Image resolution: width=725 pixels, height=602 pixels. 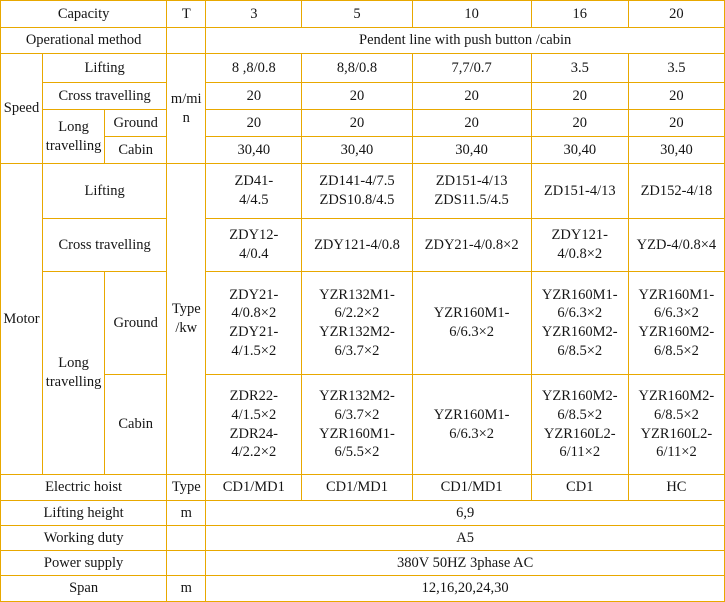 I want to click on motor-long-ground-4: YZR160M1- 6/6.3×2 YZR160M2- 6/8.5×2, so click(x=676, y=323).